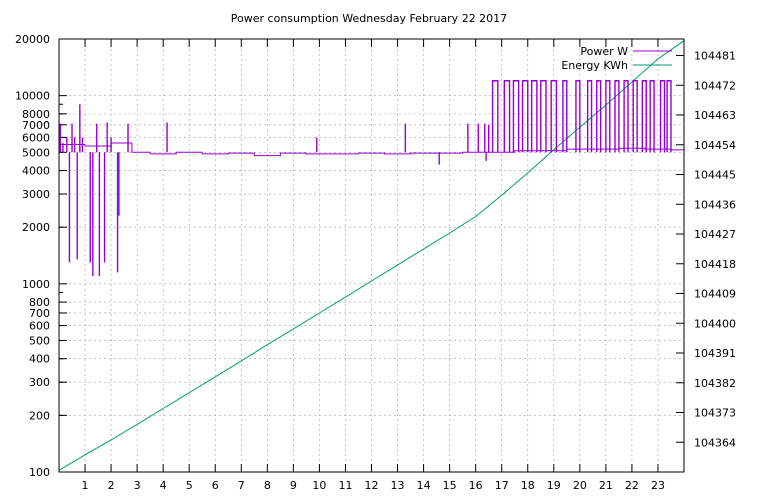 This screenshot has height=500, width=768. What do you see at coordinates (715, 353) in the screenshot?
I see `right-tick-label: 104391` at bounding box center [715, 353].